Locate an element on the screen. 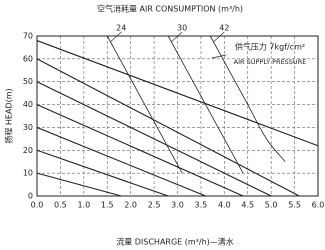 The image size is (325, 250). y-tick-label: 0 is located at coordinates (30, 196).